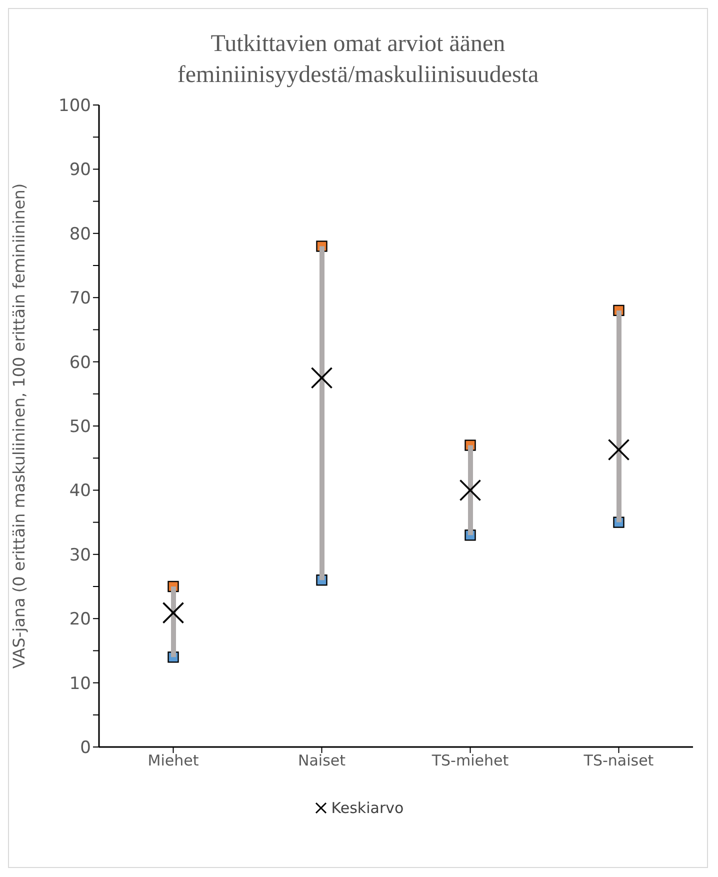  I want to click on y-tick-label: 60, so click(80, 362).